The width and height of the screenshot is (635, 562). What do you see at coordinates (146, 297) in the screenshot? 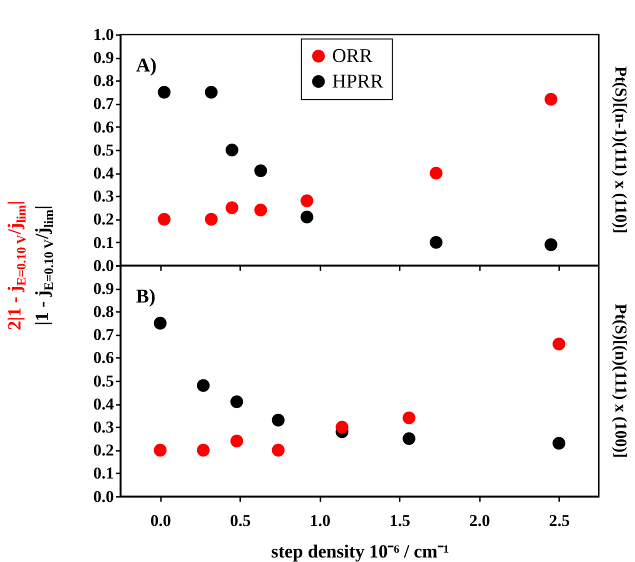
I see `annotation: B)` at bounding box center [146, 297].